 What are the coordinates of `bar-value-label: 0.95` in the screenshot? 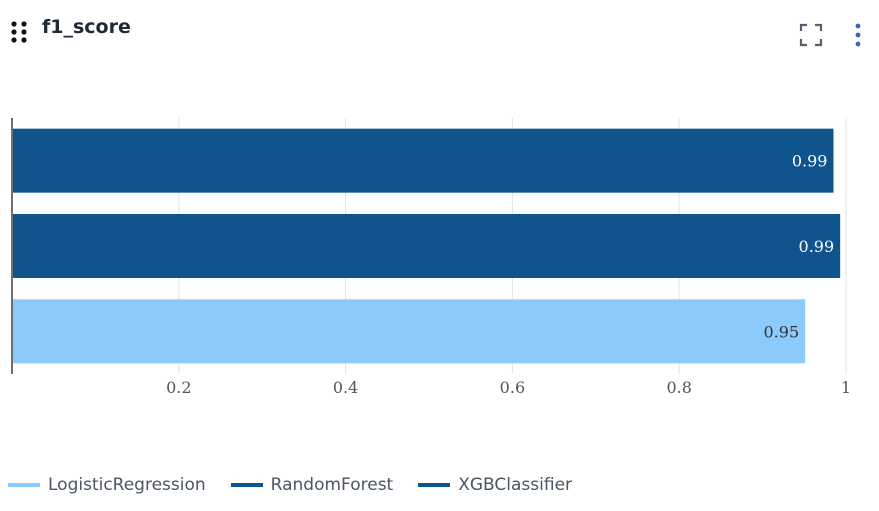 It's located at (782, 331).